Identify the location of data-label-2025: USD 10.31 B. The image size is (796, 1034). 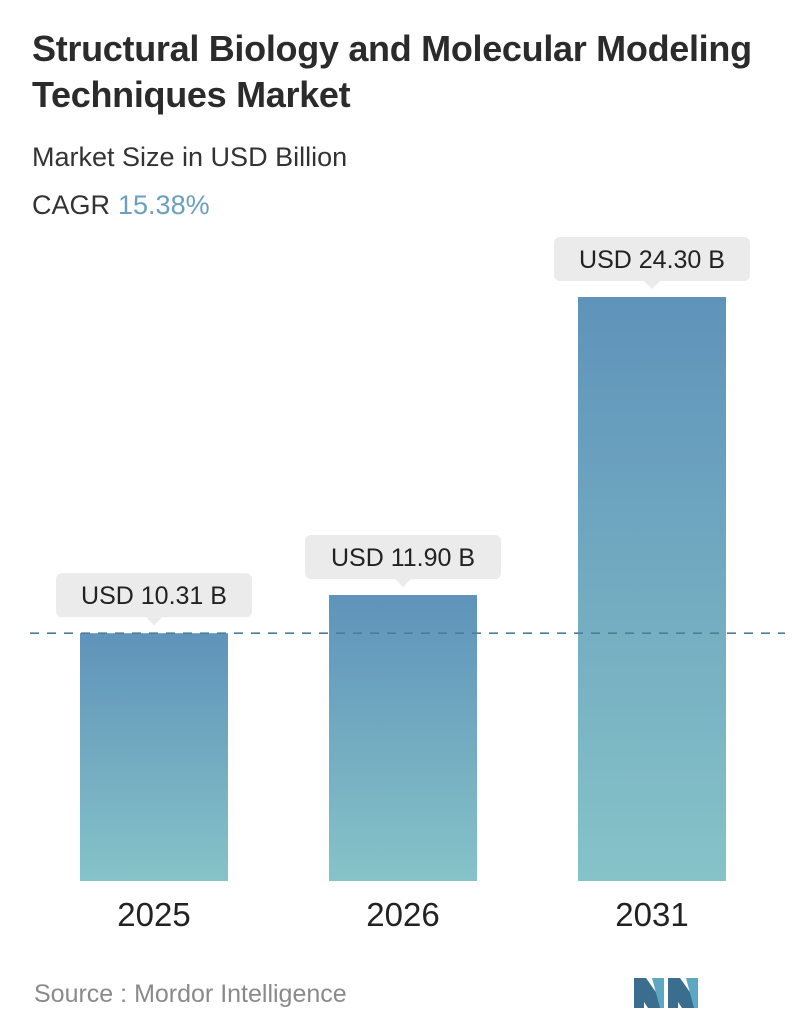
(154, 599).